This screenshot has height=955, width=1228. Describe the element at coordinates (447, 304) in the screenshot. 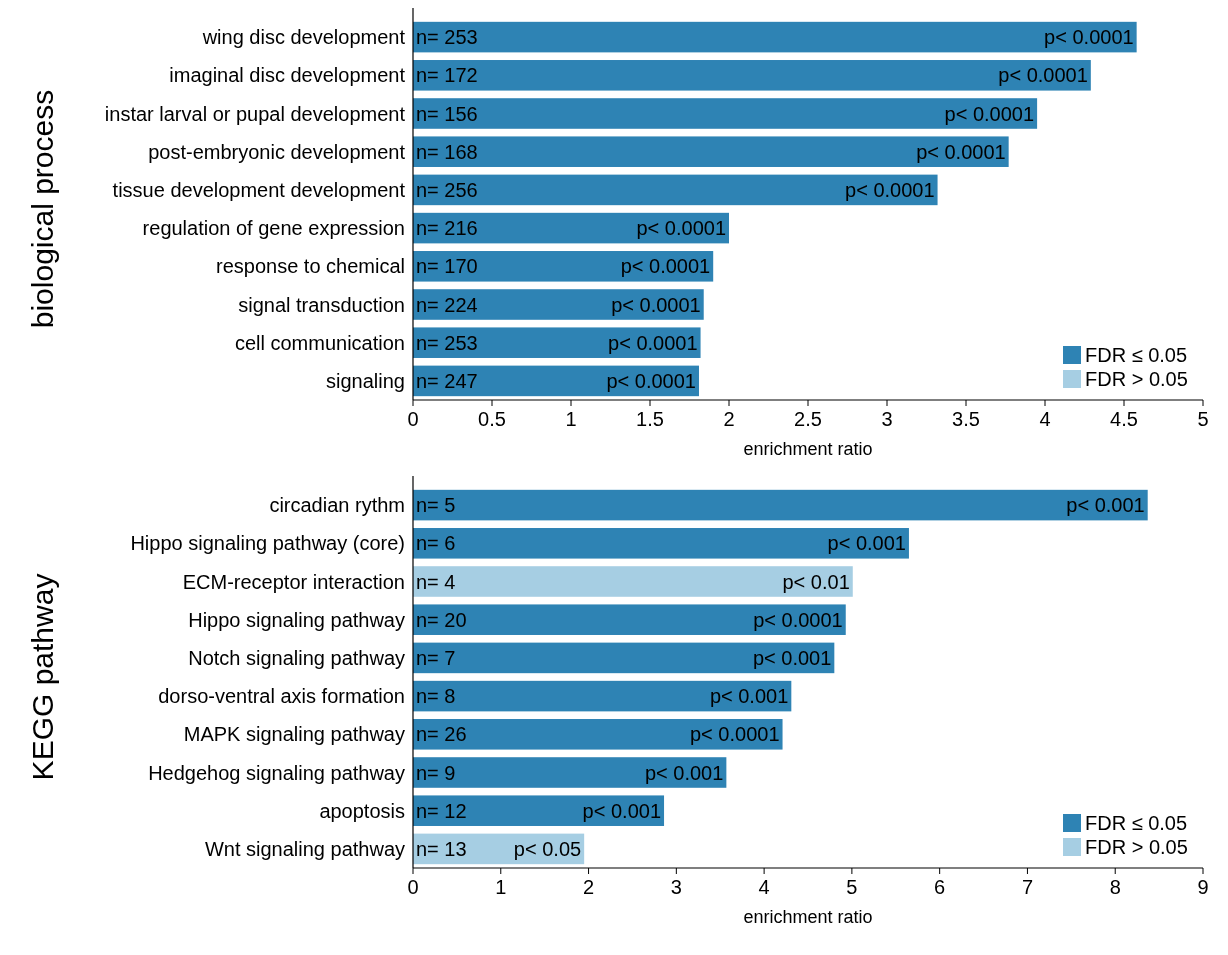

I see `annotation: n= 224` at that location.